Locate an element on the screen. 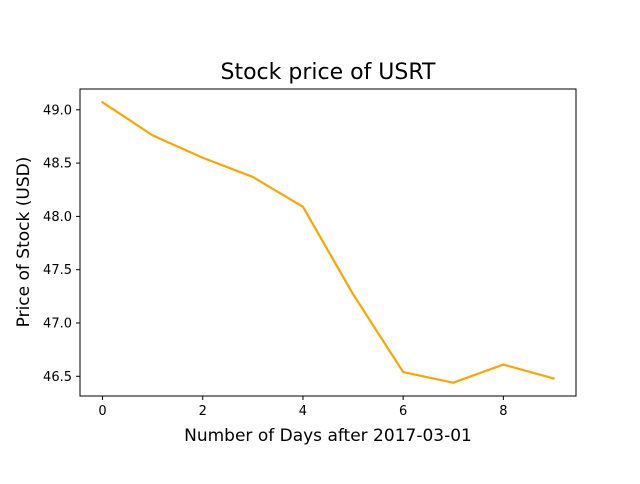 This screenshot has height=484, width=640. y-axis: 46.5 47.0 47.5 48.0 48.5 49.0 is located at coordinates (61, 244).